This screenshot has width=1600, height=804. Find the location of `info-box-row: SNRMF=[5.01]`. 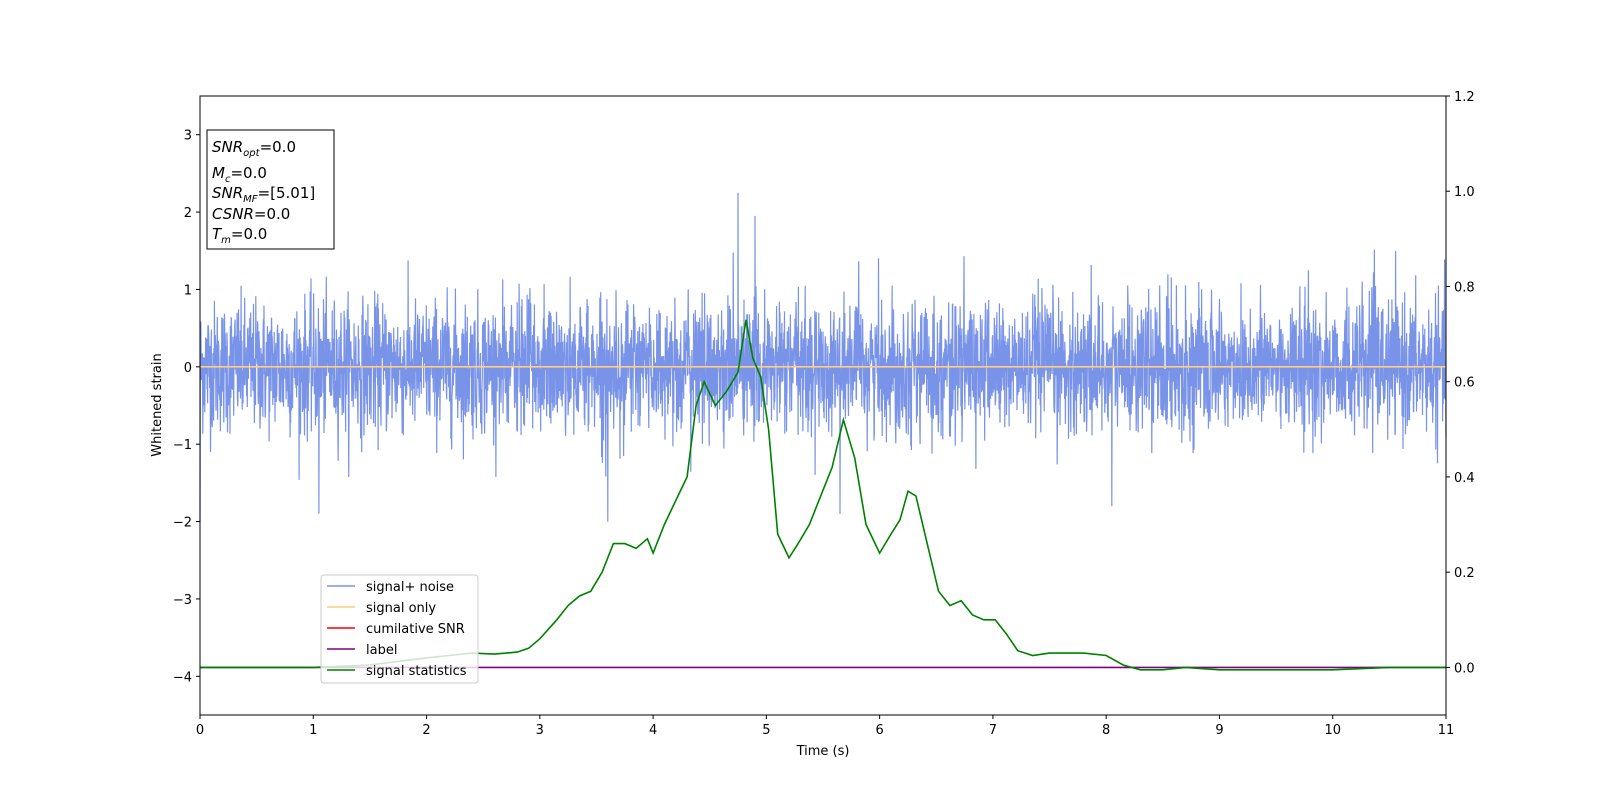

info-box-row: SNRMF=[5.01] is located at coordinates (263, 194).